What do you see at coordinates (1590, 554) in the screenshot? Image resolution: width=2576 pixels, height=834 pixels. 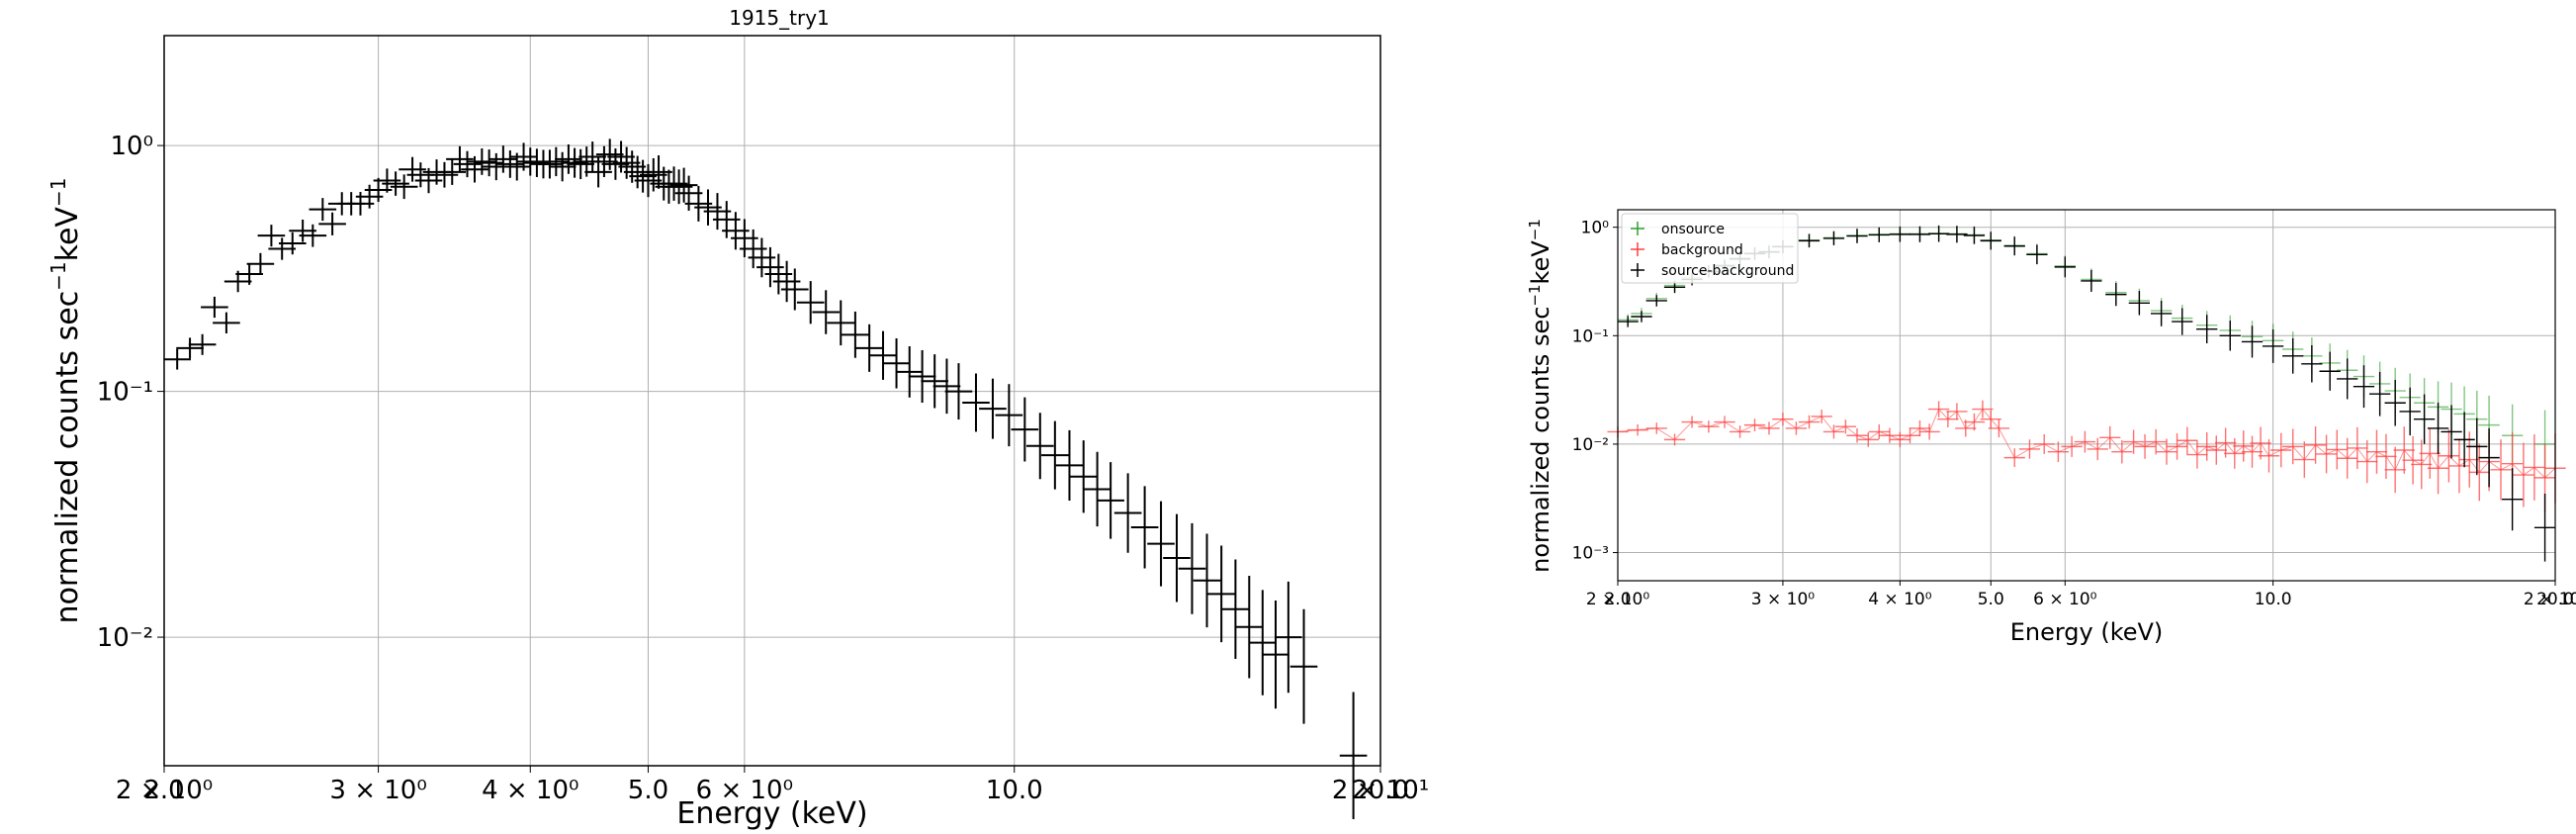 I see `y-tick-label: 10⁻³` at bounding box center [1590, 554].